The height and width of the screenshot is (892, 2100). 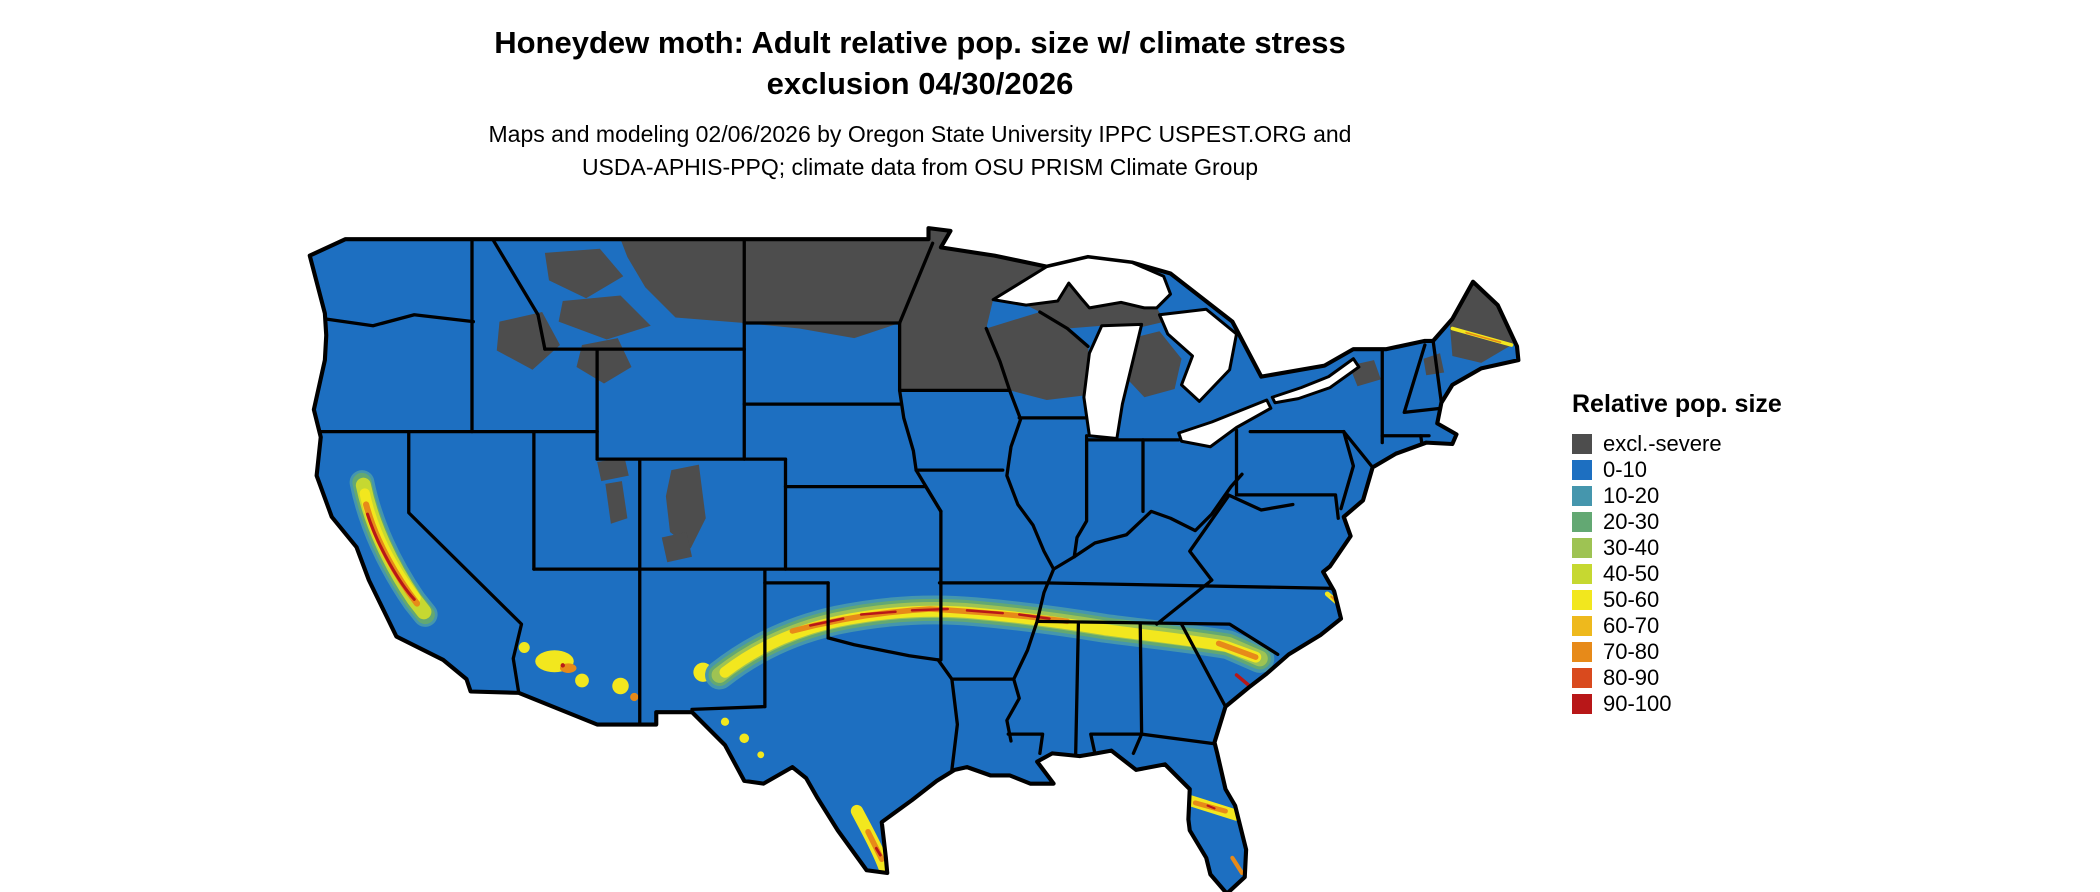 What do you see at coordinates (1631, 573) in the screenshot?
I see `legend-item-label: 40-50` at bounding box center [1631, 573].